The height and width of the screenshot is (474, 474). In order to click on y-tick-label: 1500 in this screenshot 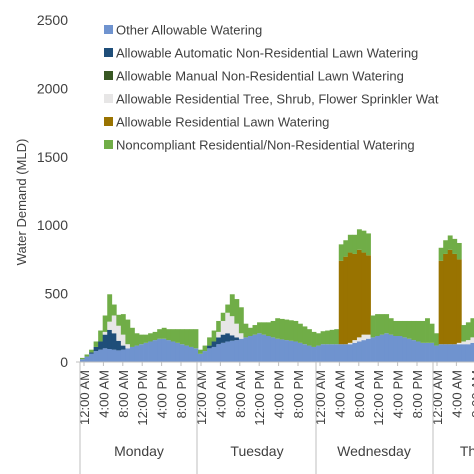, I will do `click(52, 157)`.